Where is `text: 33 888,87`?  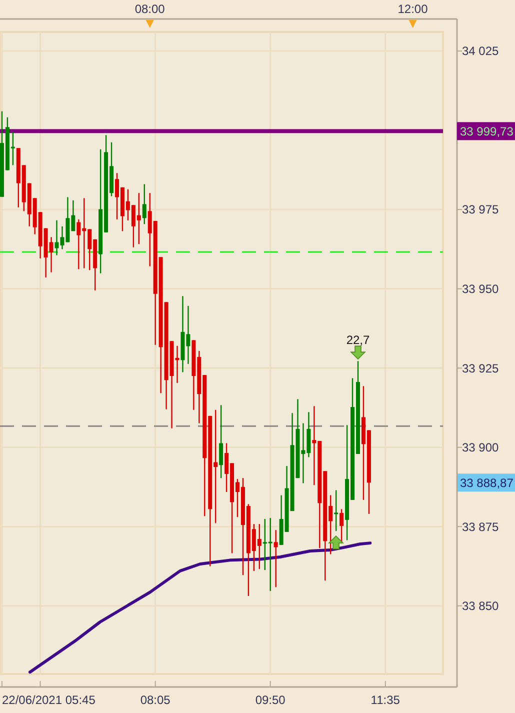
text: 33 888,87 is located at coordinates (487, 483).